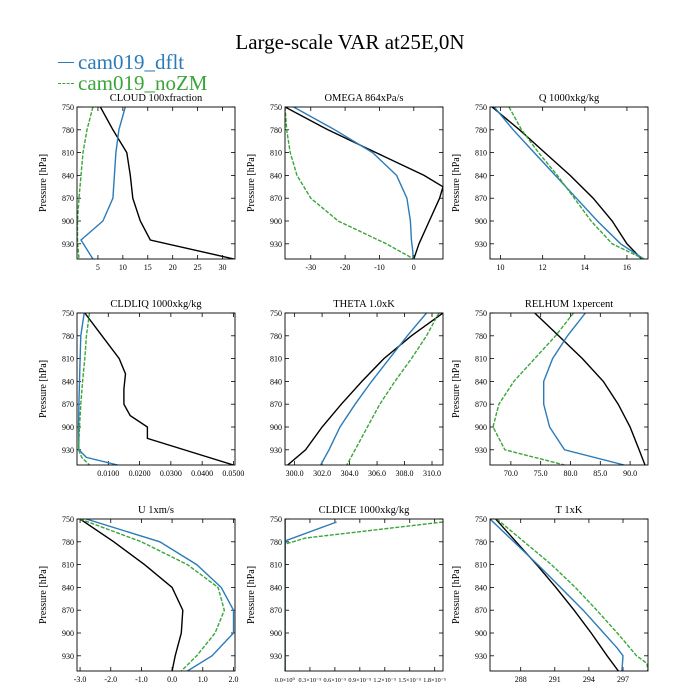 This screenshot has height=700, width=700. What do you see at coordinates (123, 267) in the screenshot?
I see `x-tick-label: 10` at bounding box center [123, 267].